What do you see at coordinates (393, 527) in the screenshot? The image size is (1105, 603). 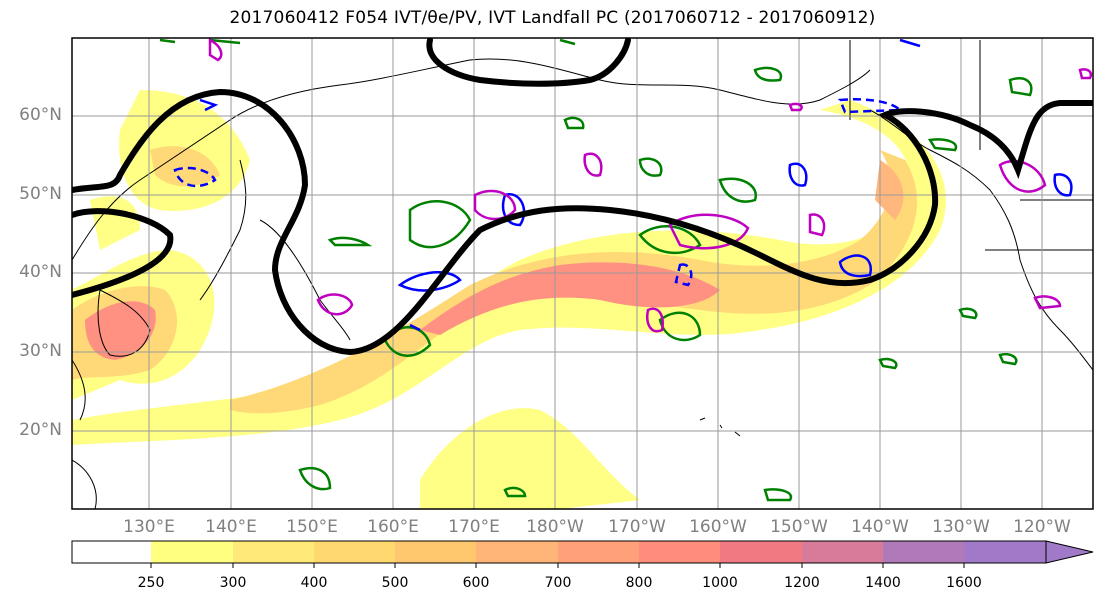 I see `lon-label: 160°E` at bounding box center [393, 527].